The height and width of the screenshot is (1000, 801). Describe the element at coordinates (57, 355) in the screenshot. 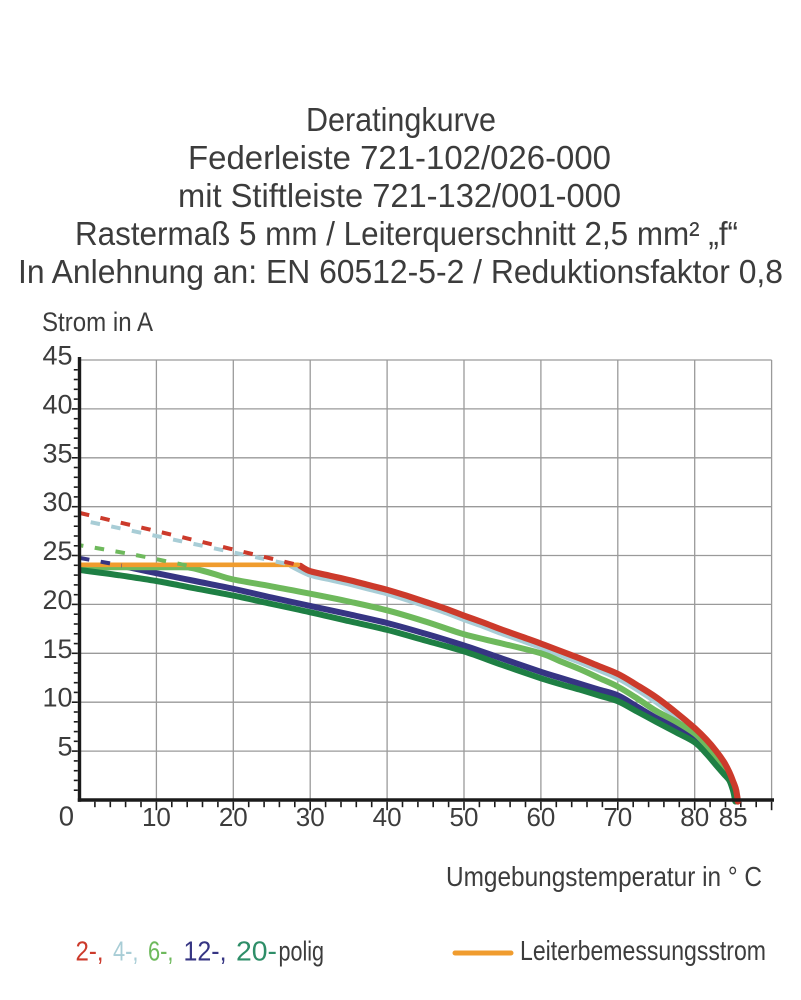

I see `svg-text: 45` at that location.